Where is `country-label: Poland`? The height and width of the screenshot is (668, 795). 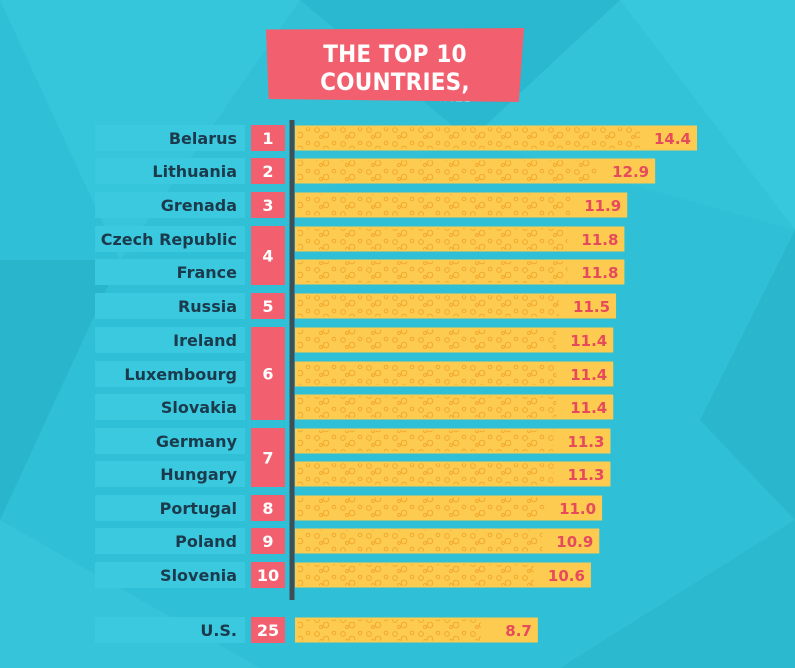
country-label: Poland is located at coordinates (206, 541).